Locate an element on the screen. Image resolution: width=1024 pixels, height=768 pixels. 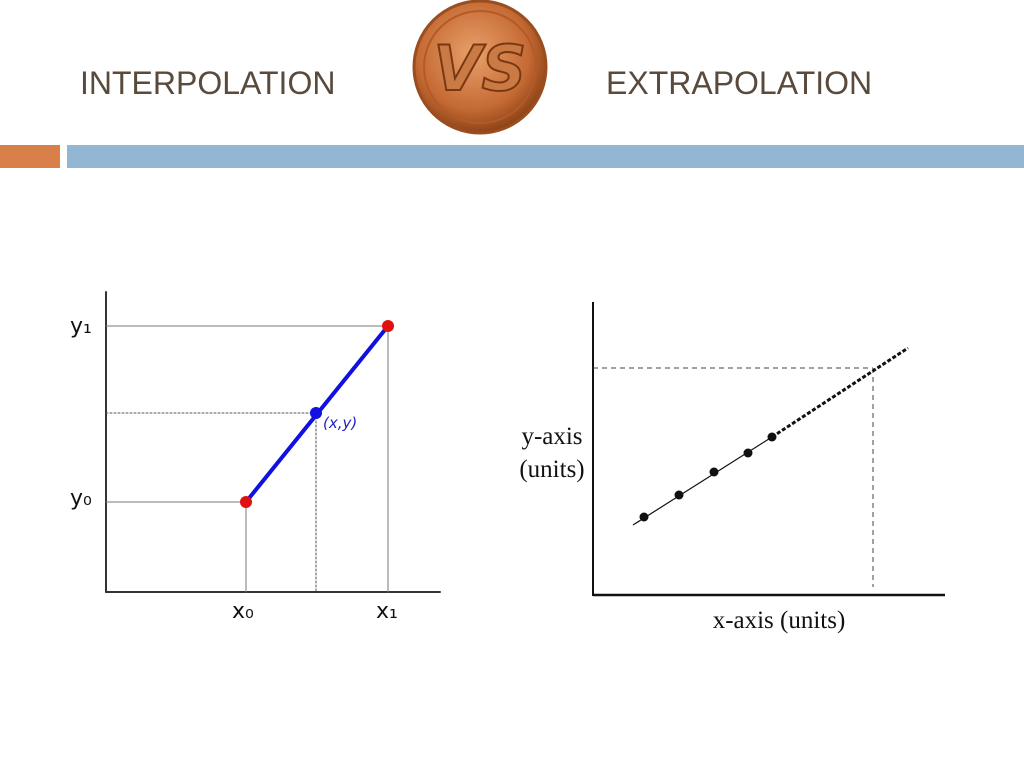
x-axis-label: x-axis (units) is located at coordinates (779, 620).